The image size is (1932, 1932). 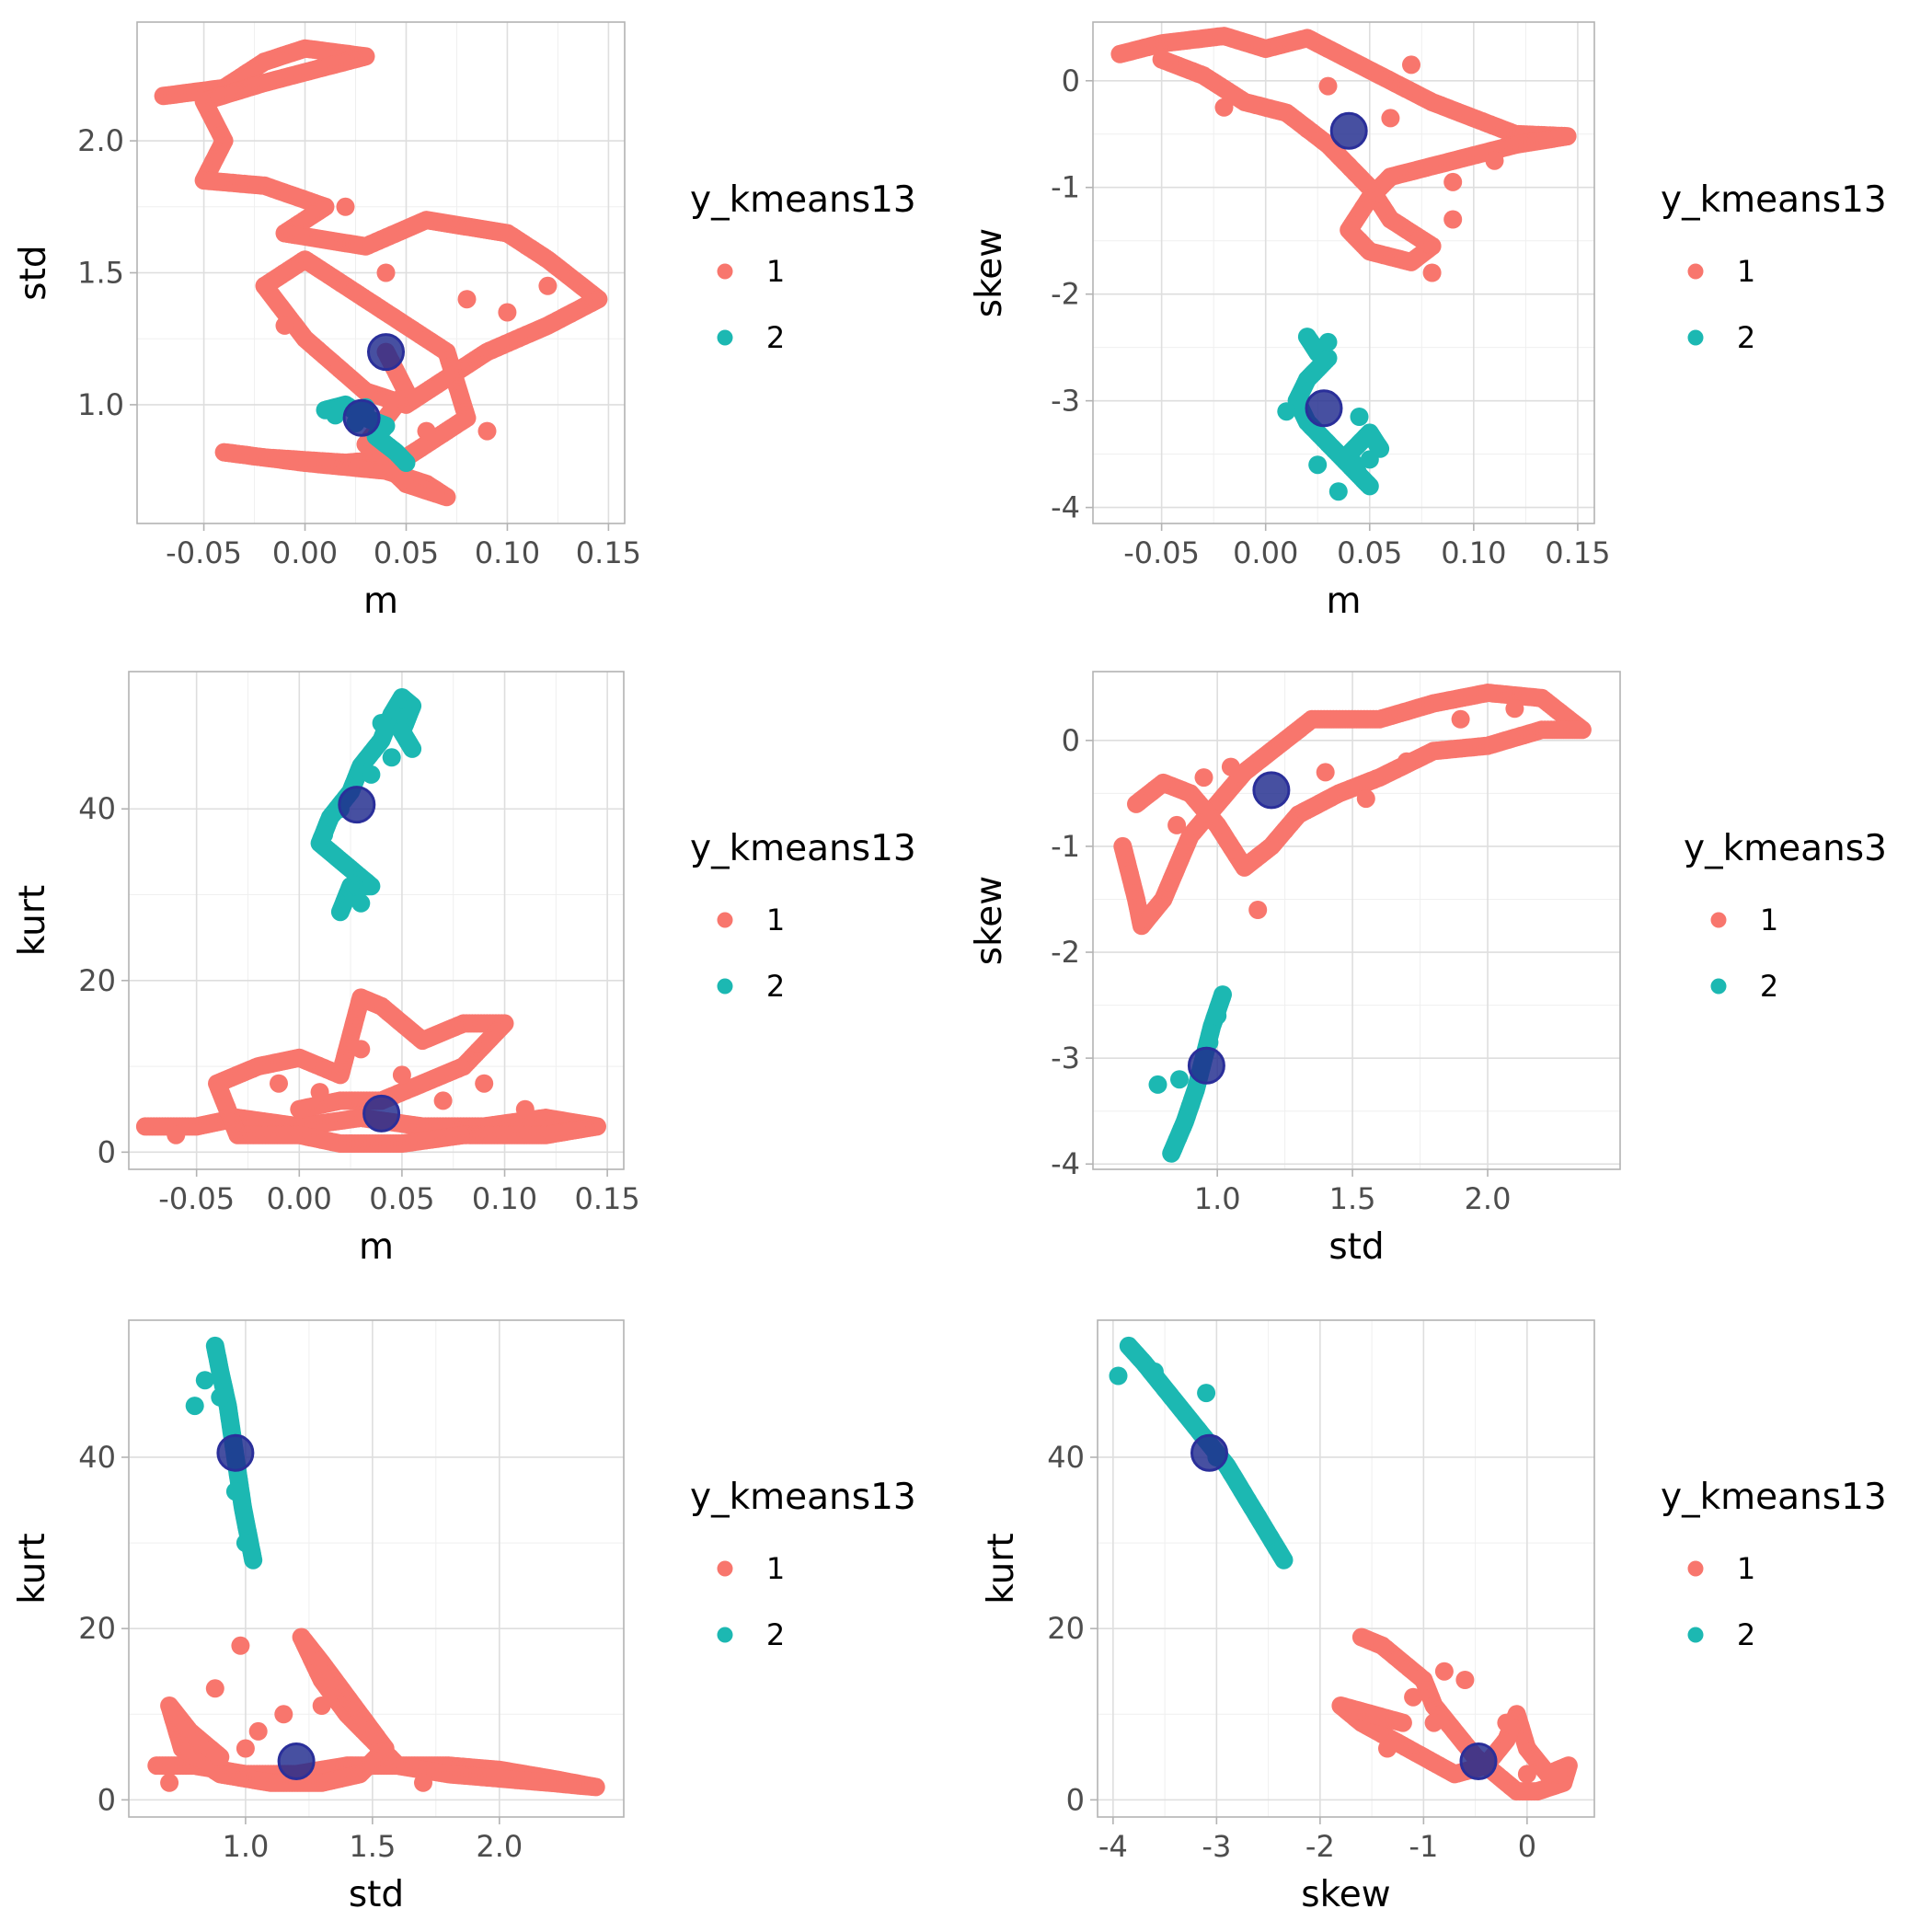 What do you see at coordinates (97, 1457) in the screenshot?
I see `y-tick-label: 40` at bounding box center [97, 1457].